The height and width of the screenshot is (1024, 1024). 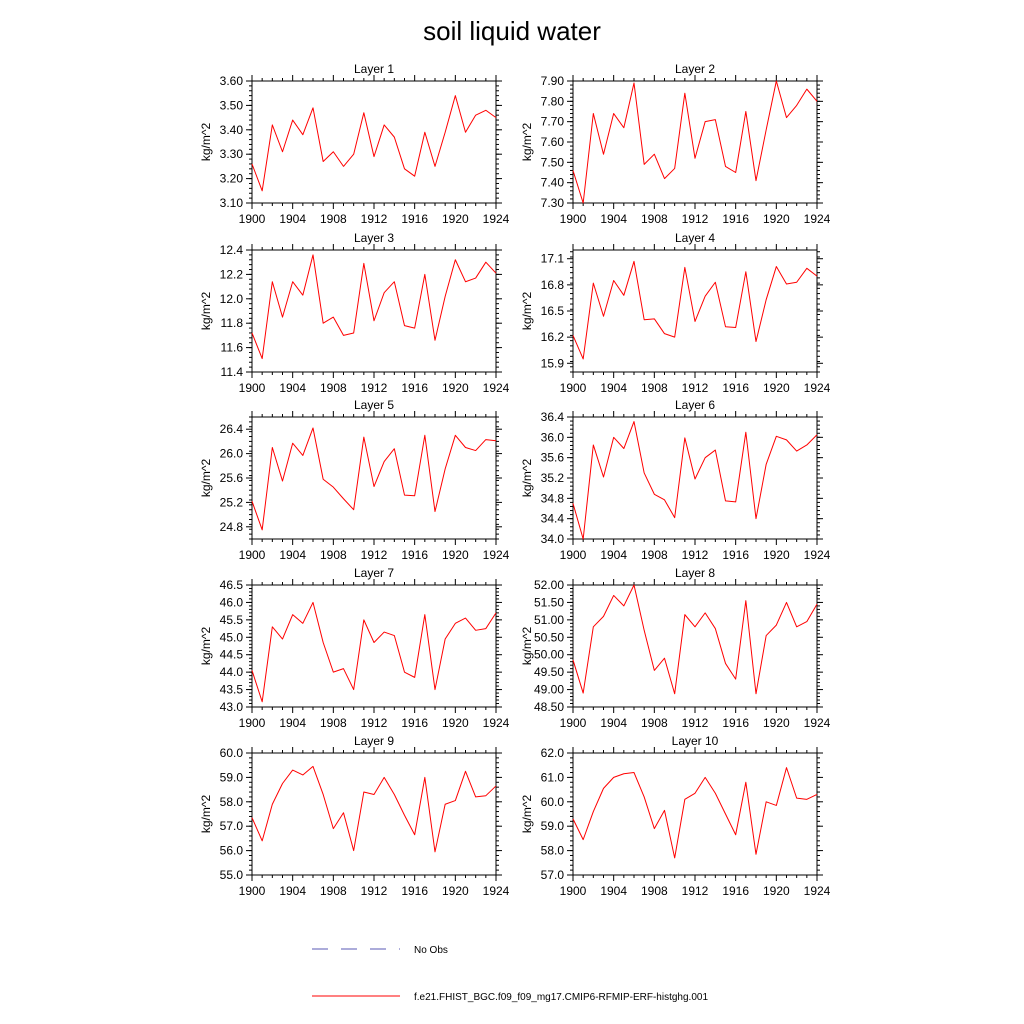 What do you see at coordinates (512, 31) in the screenshot?
I see `figure-title: soil liquid water` at bounding box center [512, 31].